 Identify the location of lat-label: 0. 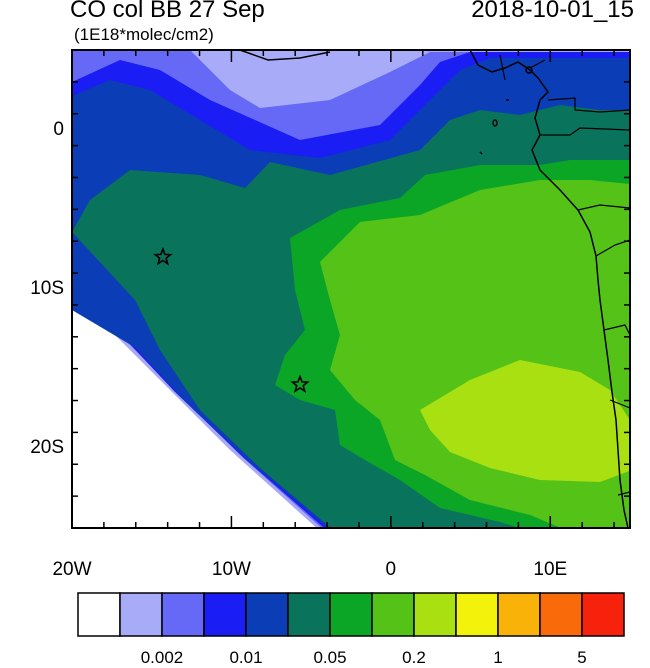
(58, 129).